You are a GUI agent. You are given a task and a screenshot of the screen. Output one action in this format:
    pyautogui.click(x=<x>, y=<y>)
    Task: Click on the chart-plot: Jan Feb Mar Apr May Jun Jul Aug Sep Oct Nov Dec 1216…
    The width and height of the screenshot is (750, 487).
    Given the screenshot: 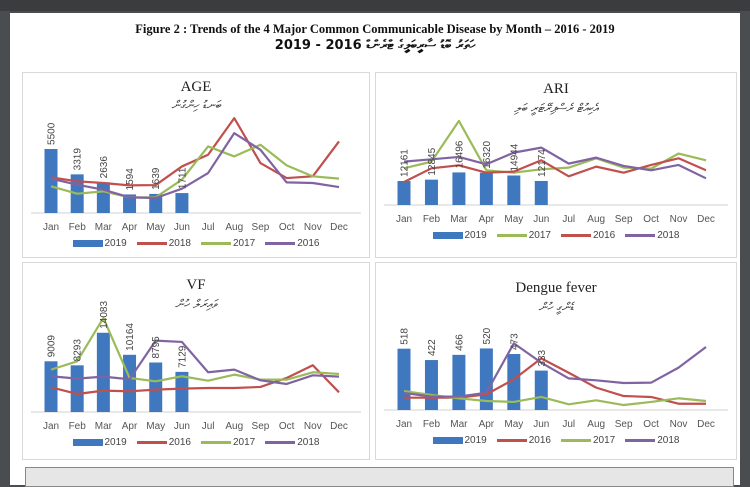 What is the action you would take?
    pyautogui.click(x=556, y=172)
    